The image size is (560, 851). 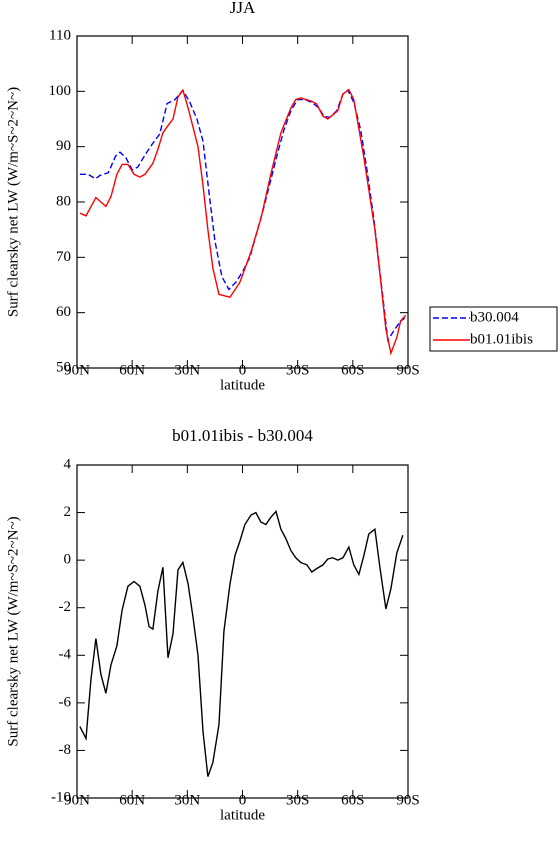 I want to click on y-tick-label: 80, so click(x=63, y=201).